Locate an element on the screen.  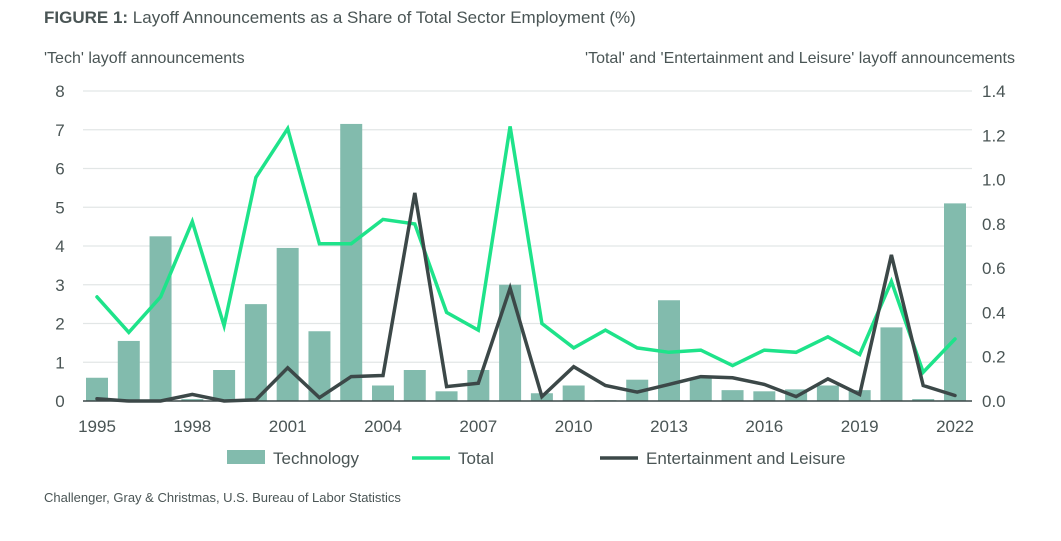
legend-label: Total is located at coordinates (476, 458).